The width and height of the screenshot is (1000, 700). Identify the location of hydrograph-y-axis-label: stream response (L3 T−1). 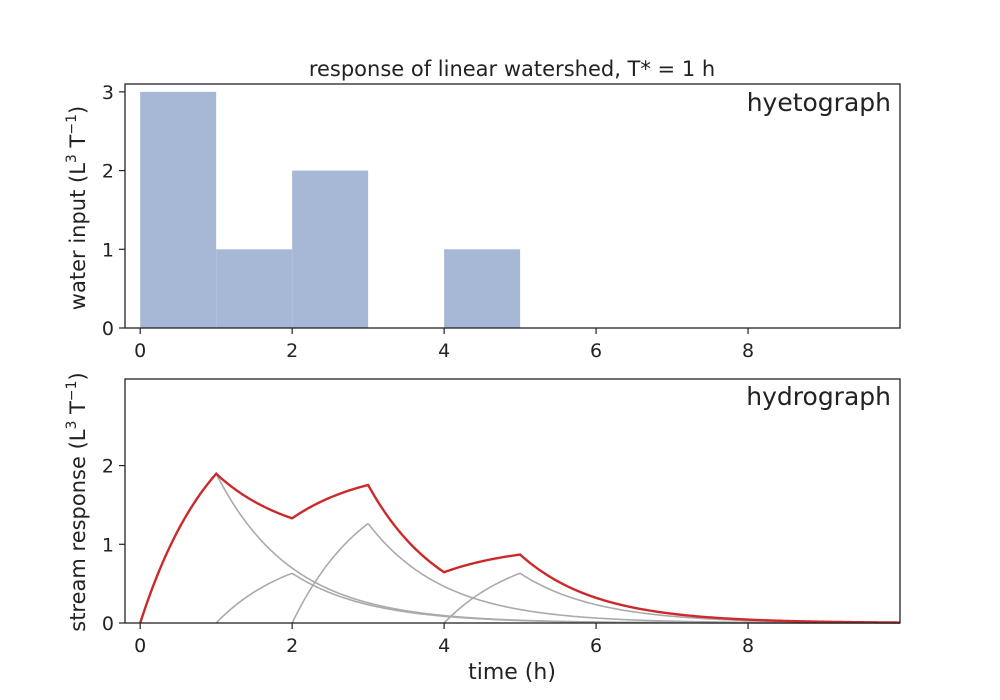
(77, 502).